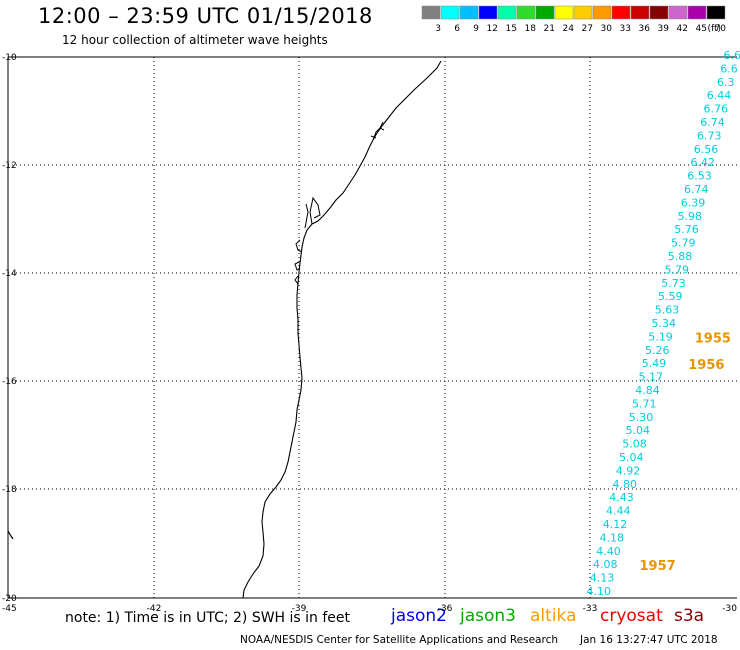 The height and width of the screenshot is (650, 740). I want to click on wave-height-value: 4.44, so click(618, 511).